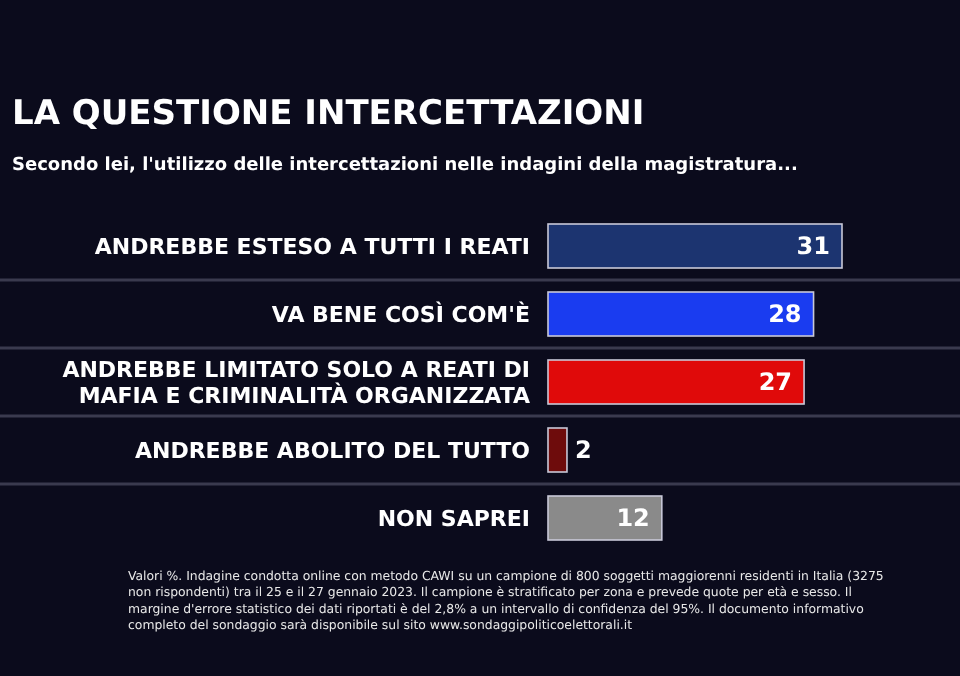  I want to click on data-label: 28, so click(785, 314).